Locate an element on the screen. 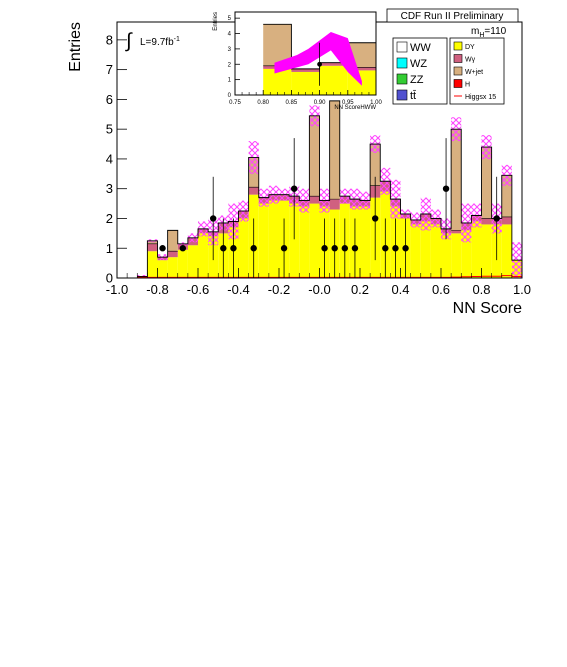  y-tick-label-5: 5 is located at coordinates (109, 129).